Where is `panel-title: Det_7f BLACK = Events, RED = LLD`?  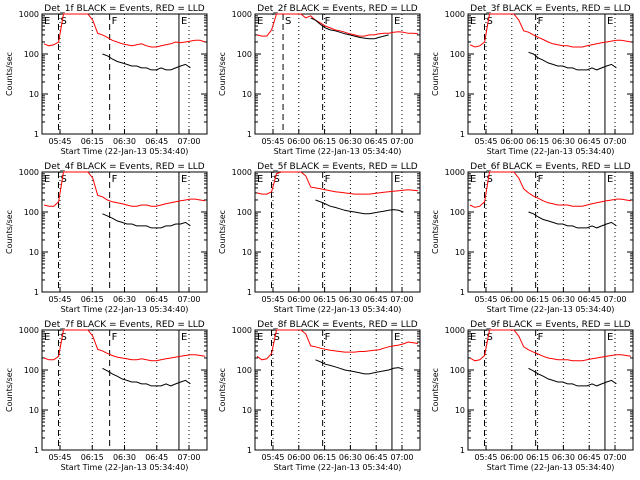
panel-title: Det_7f BLACK = Events, RED = LLD is located at coordinates (124, 325).